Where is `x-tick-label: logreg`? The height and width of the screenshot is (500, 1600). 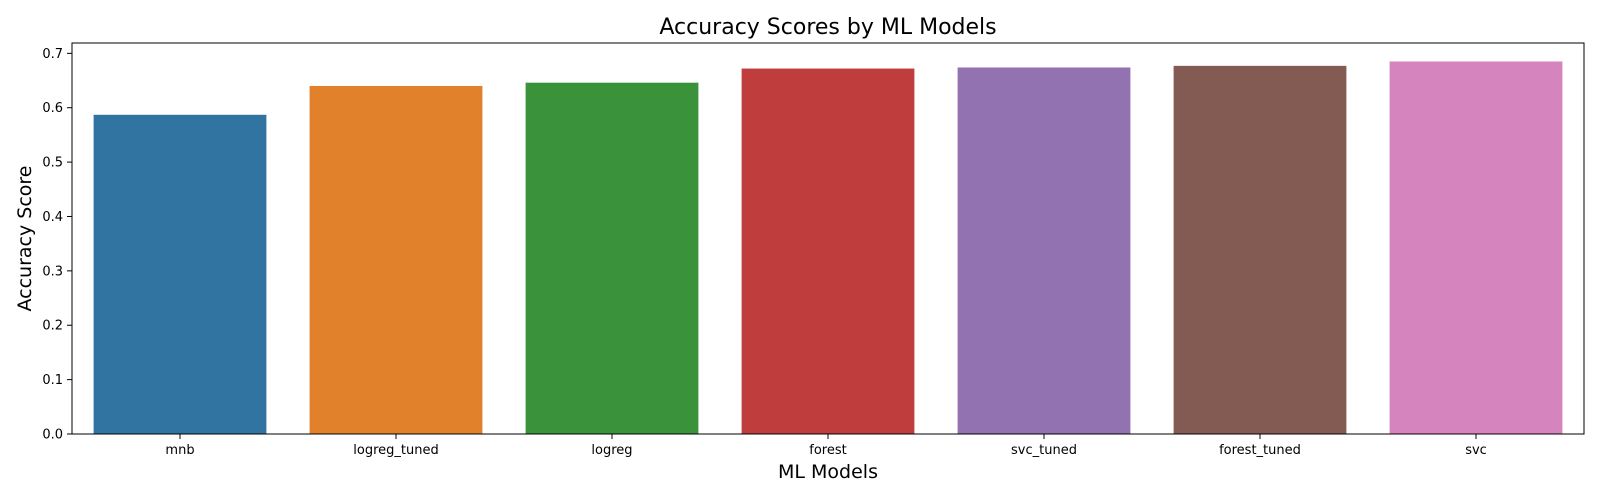
x-tick-label: logreg is located at coordinates (611, 450).